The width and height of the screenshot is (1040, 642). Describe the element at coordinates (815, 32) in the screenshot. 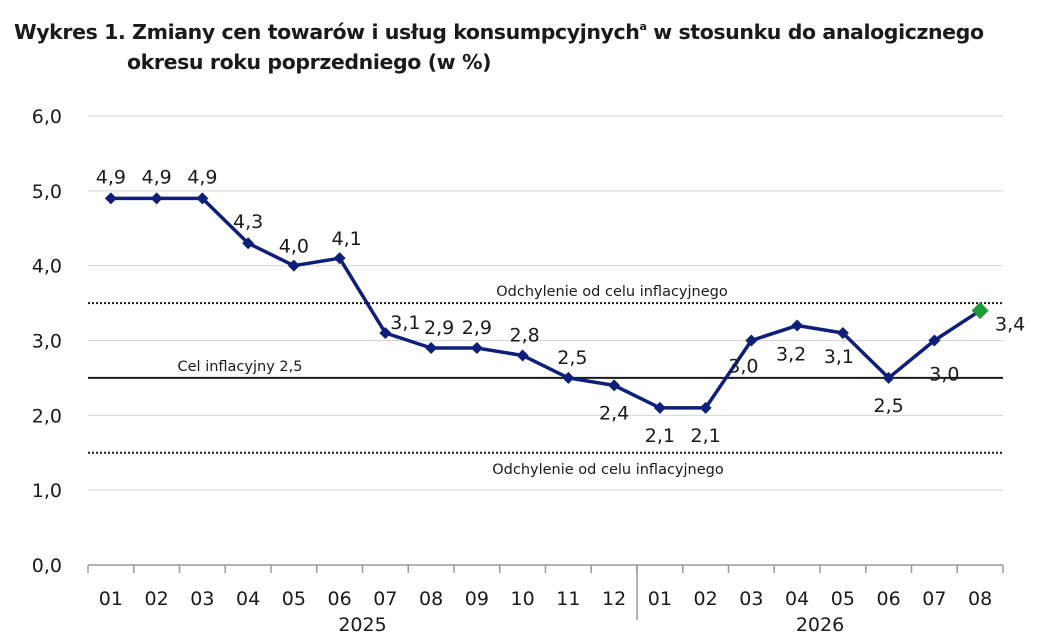

I see `chart-title-rest: w stosunku do analogicznego` at that location.